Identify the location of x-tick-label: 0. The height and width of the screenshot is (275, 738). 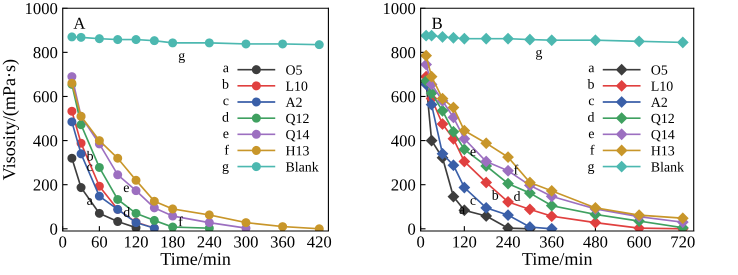
(420, 242).